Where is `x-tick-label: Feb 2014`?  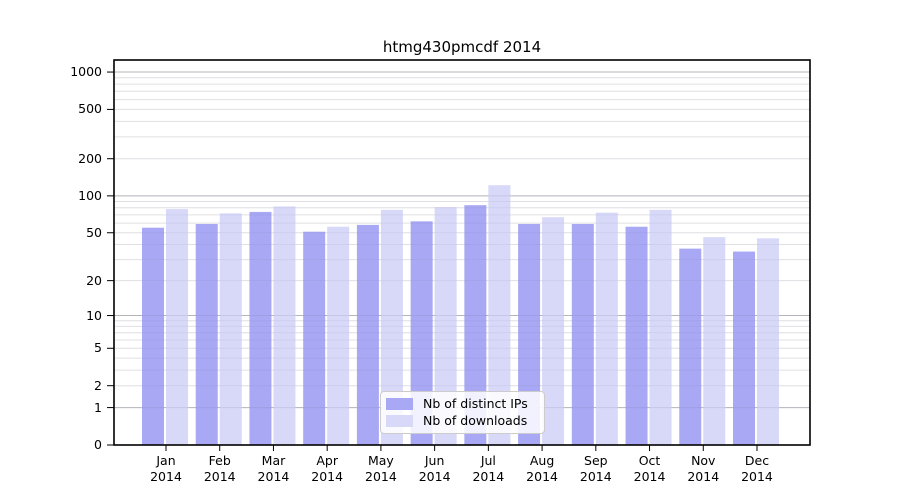
x-tick-label: Feb 2014 is located at coordinates (219, 468).